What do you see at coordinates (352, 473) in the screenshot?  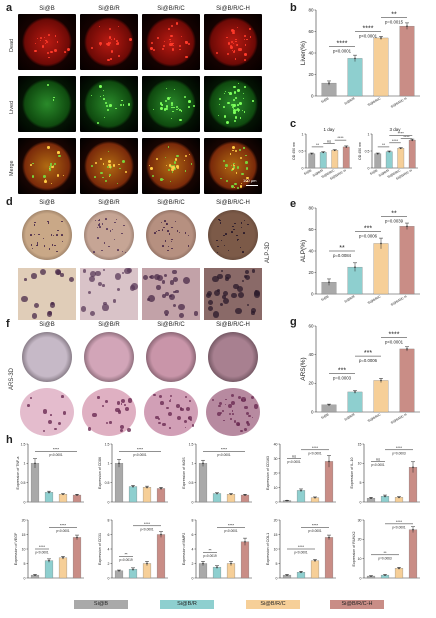 I see `y-axis-label: Expression of IL-10` at bounding box center [352, 473].